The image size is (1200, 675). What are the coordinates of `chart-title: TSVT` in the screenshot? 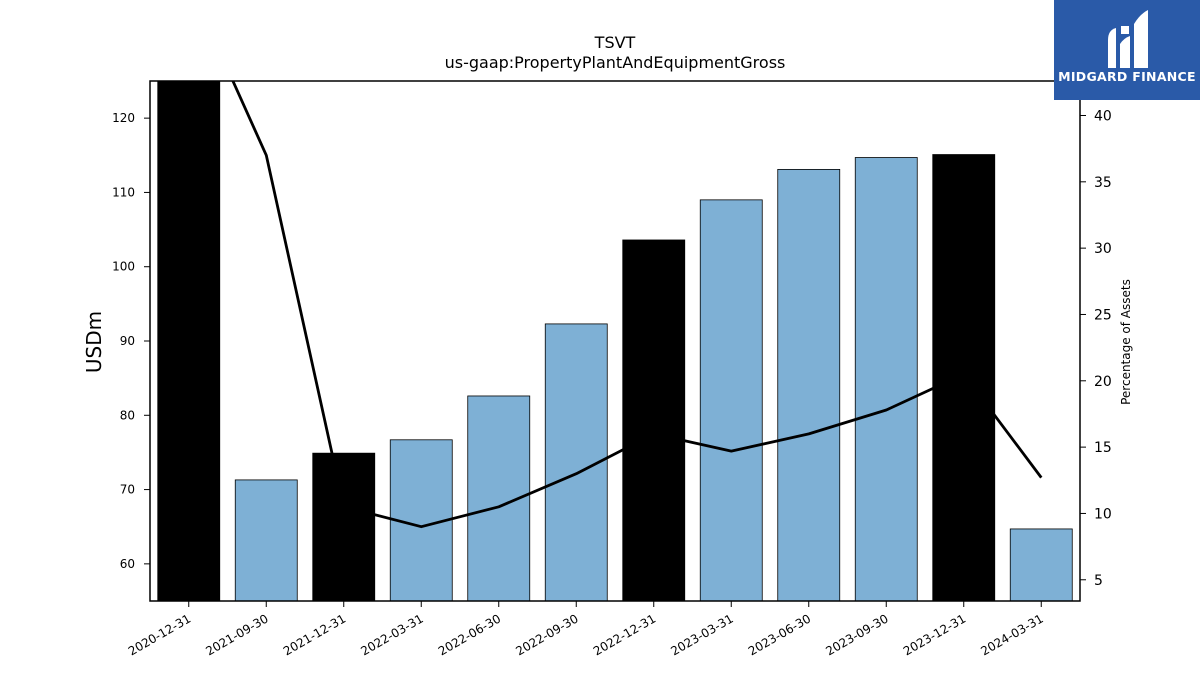 It's located at (615, 42).